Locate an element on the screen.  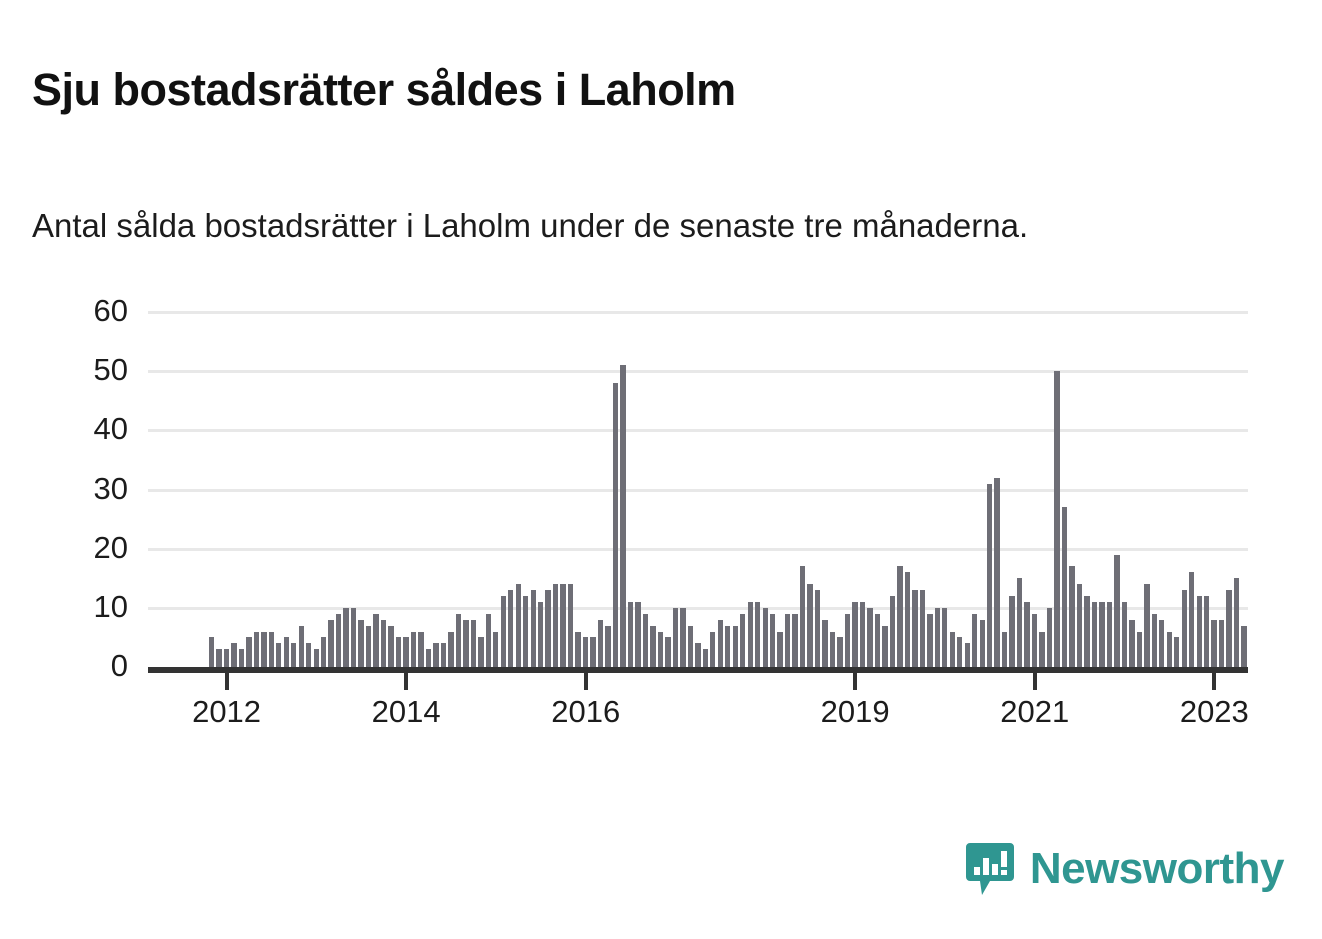
y-axis-tick-label: 30 is located at coordinates (110, 488).